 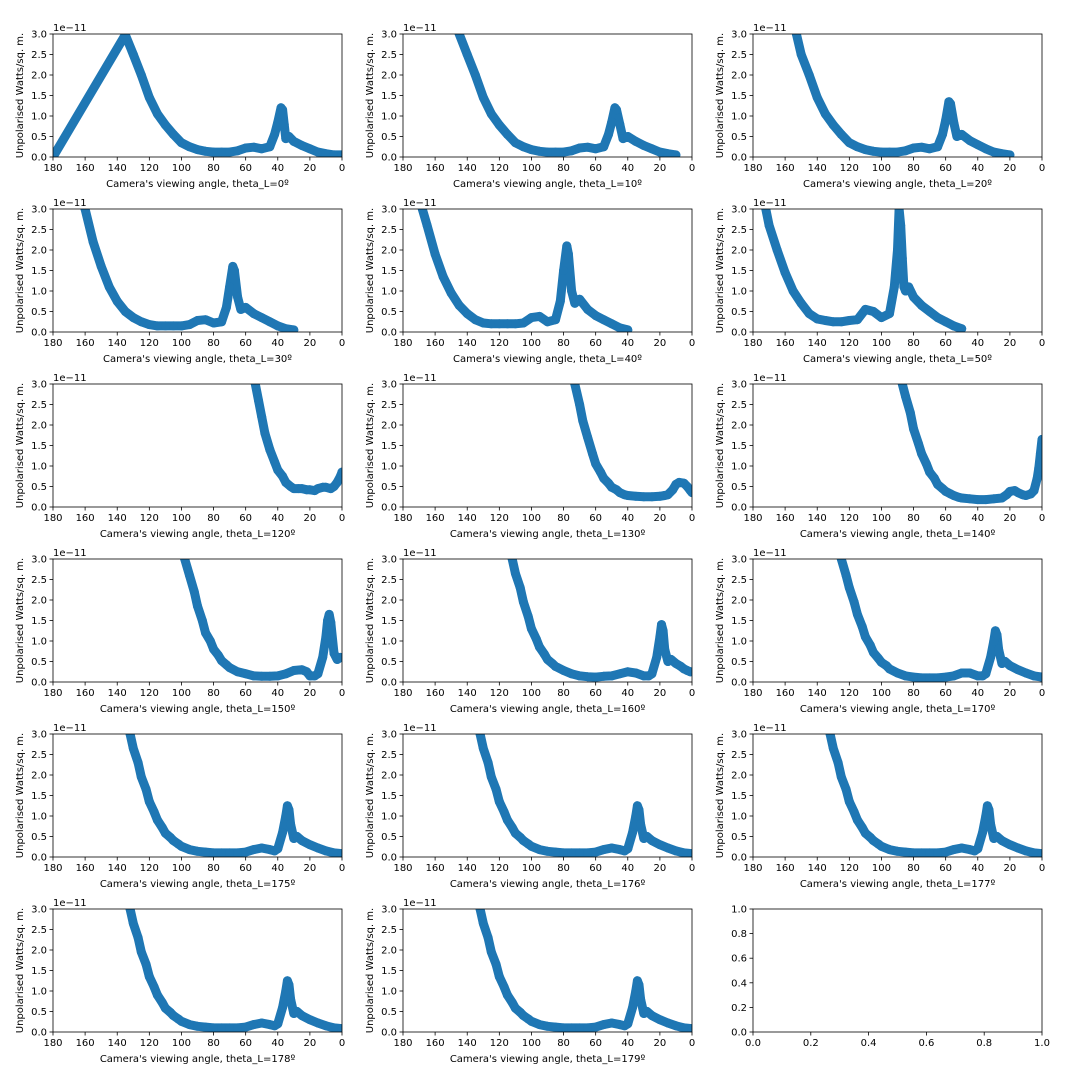 I want to click on axes-frame, so click(x=197, y=270).